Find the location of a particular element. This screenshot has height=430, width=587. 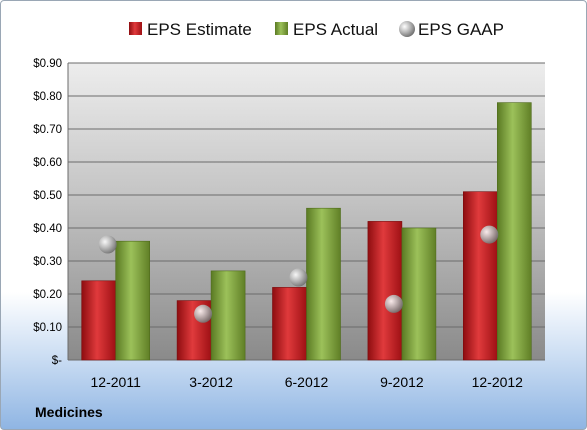

x-category-label: 6-2012 is located at coordinates (307, 382).